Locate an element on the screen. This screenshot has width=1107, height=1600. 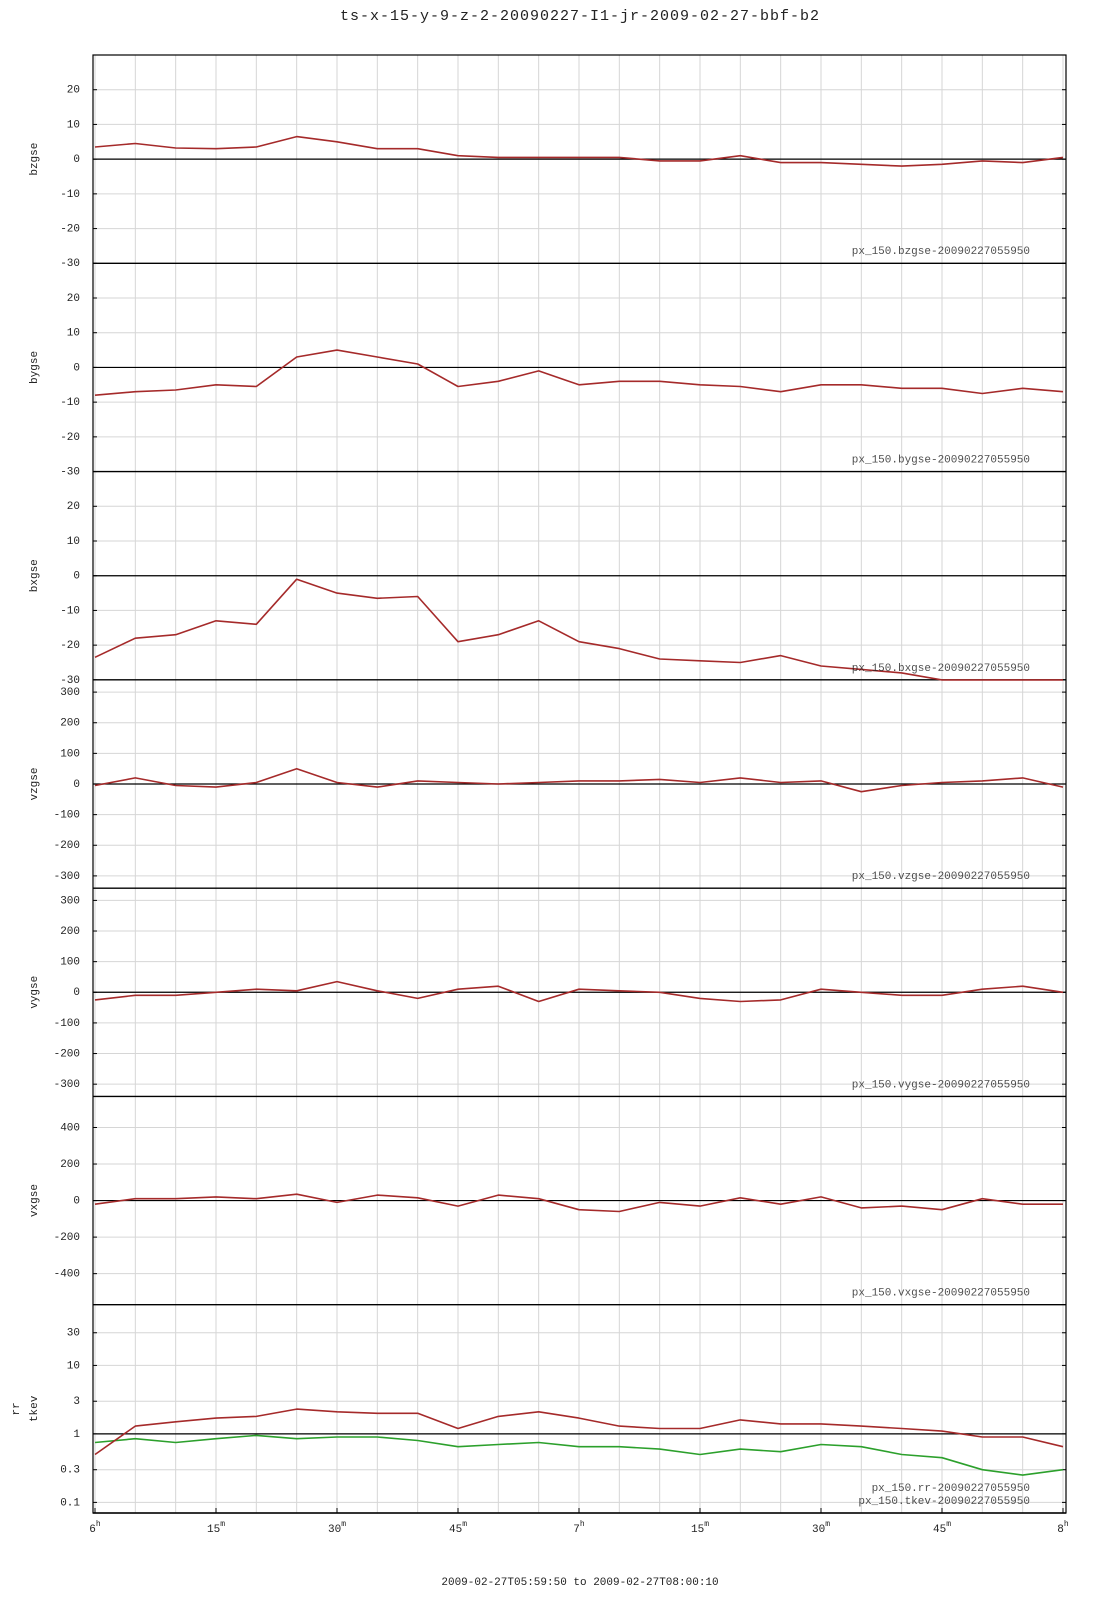
y-tick-label: -400 is located at coordinates (67, 1275).